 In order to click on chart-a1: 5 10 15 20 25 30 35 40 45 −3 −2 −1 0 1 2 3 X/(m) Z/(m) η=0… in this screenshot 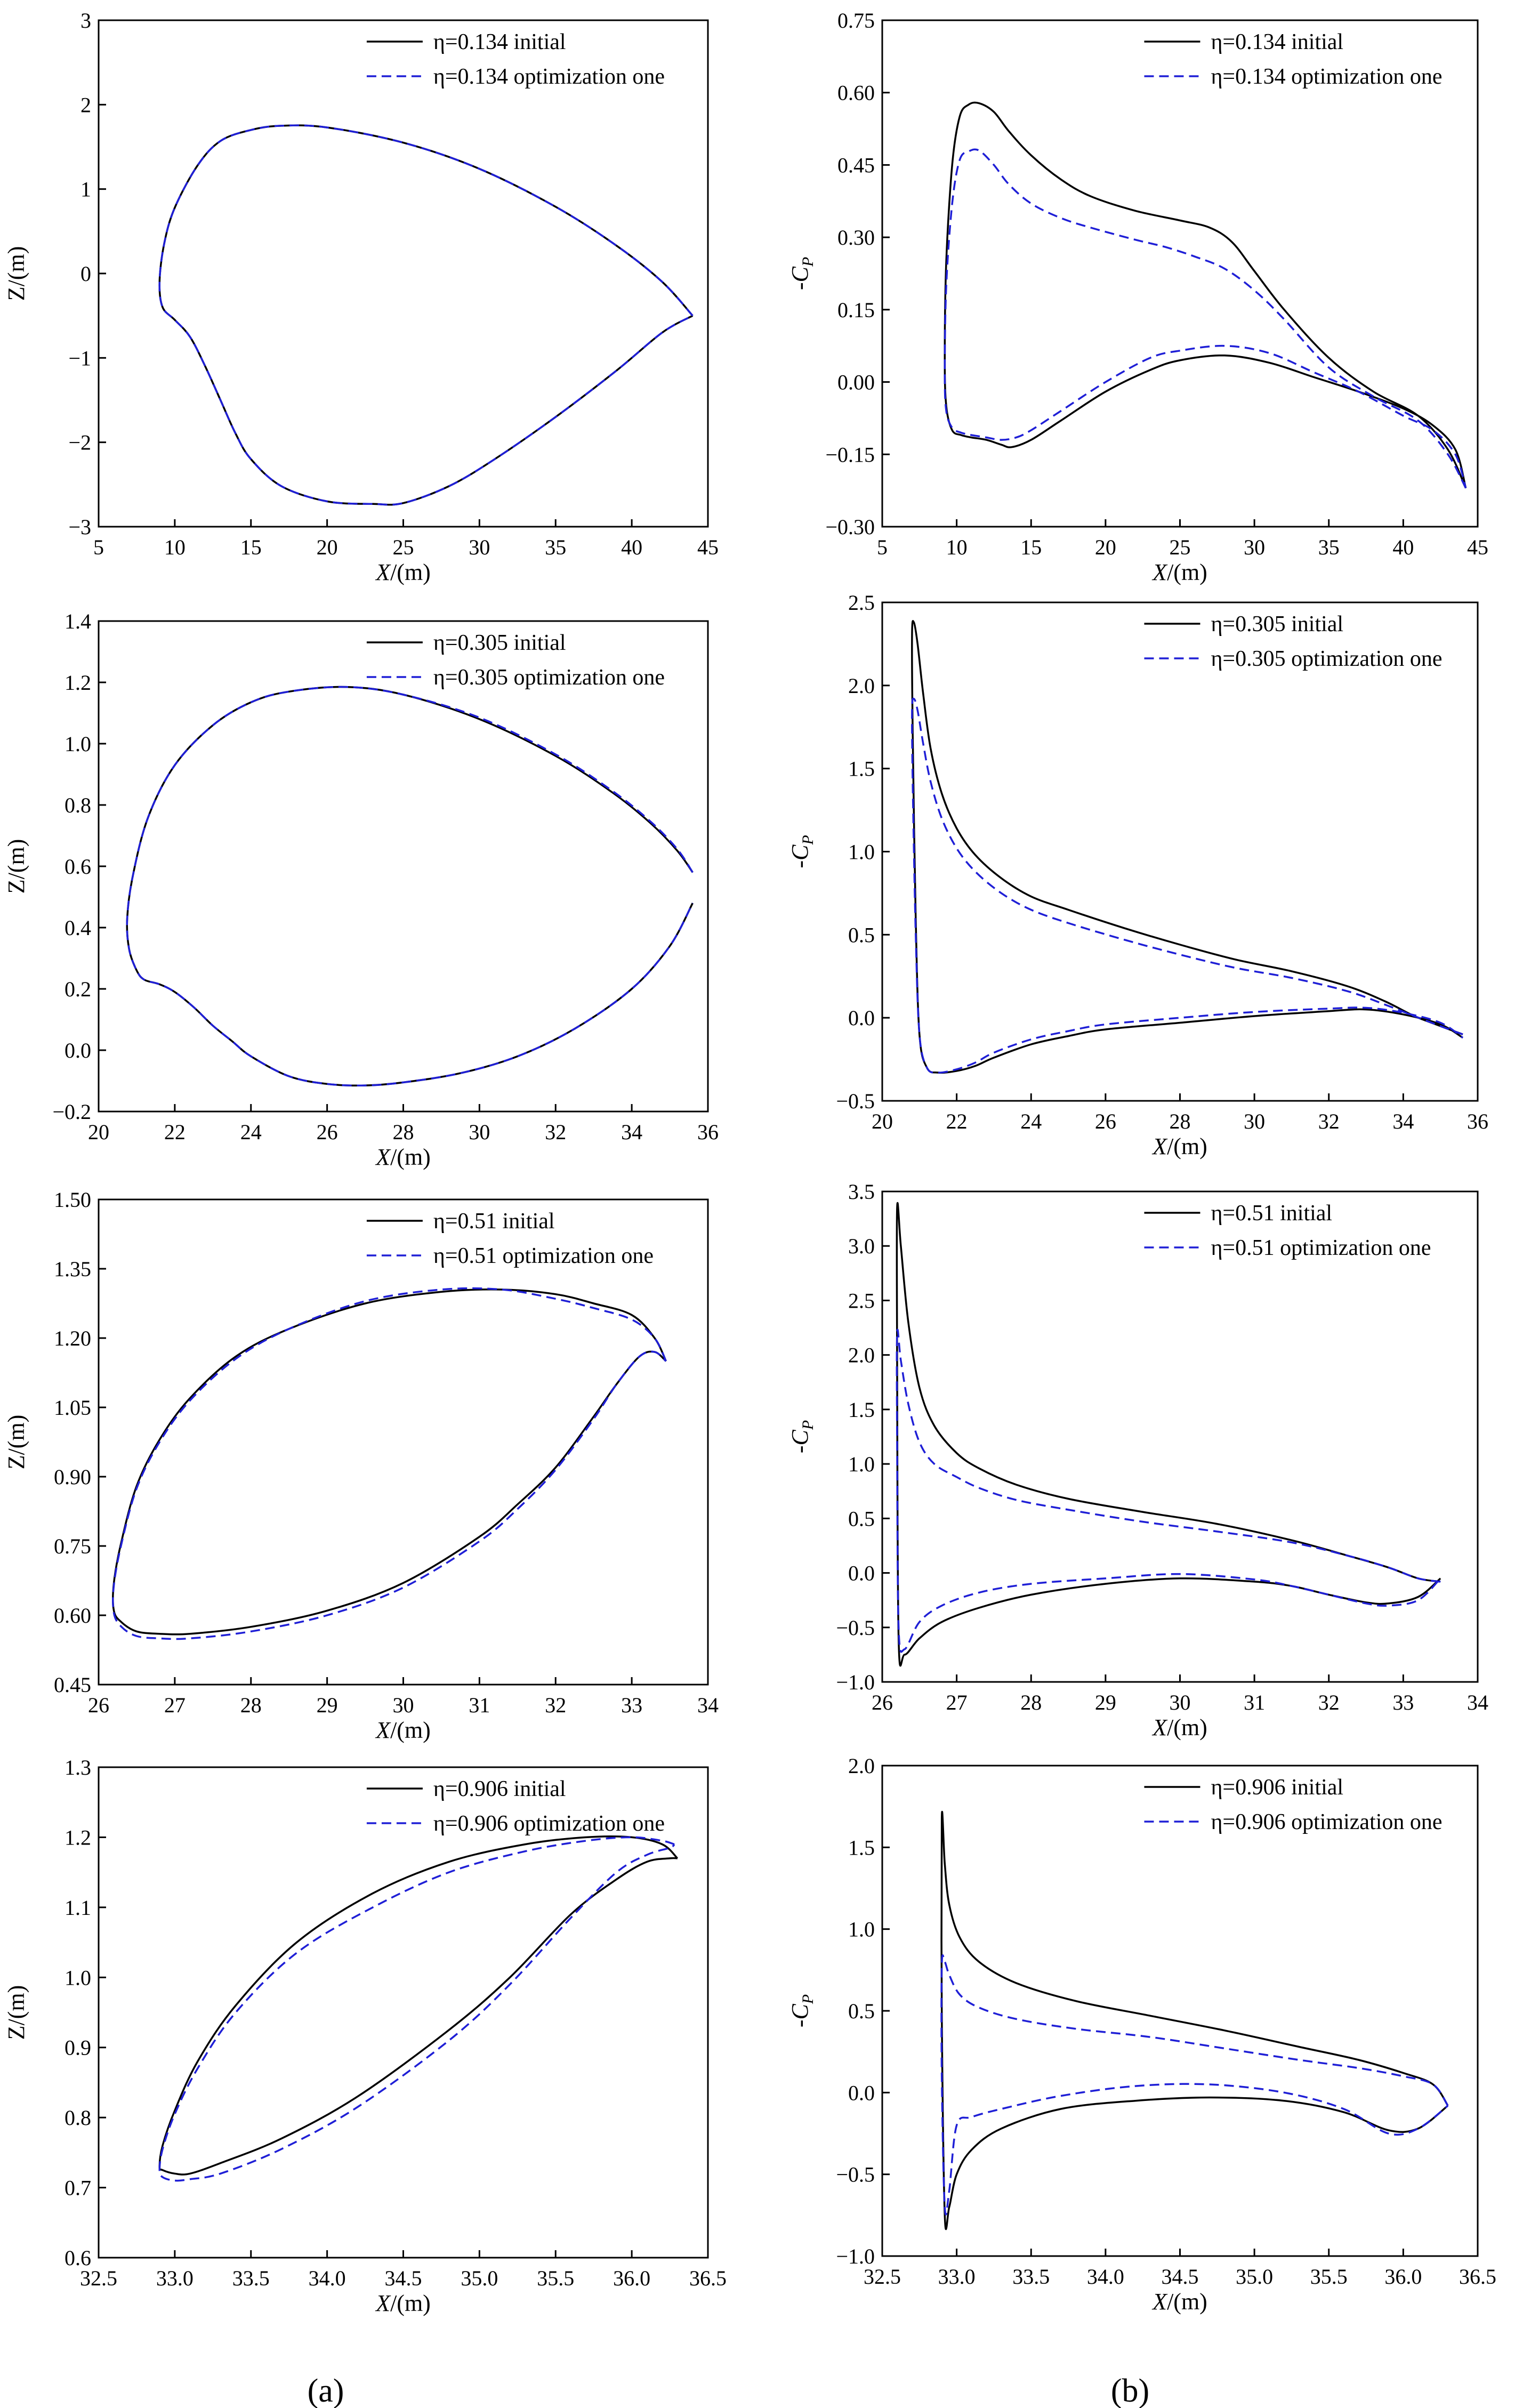, I will do `click(361, 297)`.